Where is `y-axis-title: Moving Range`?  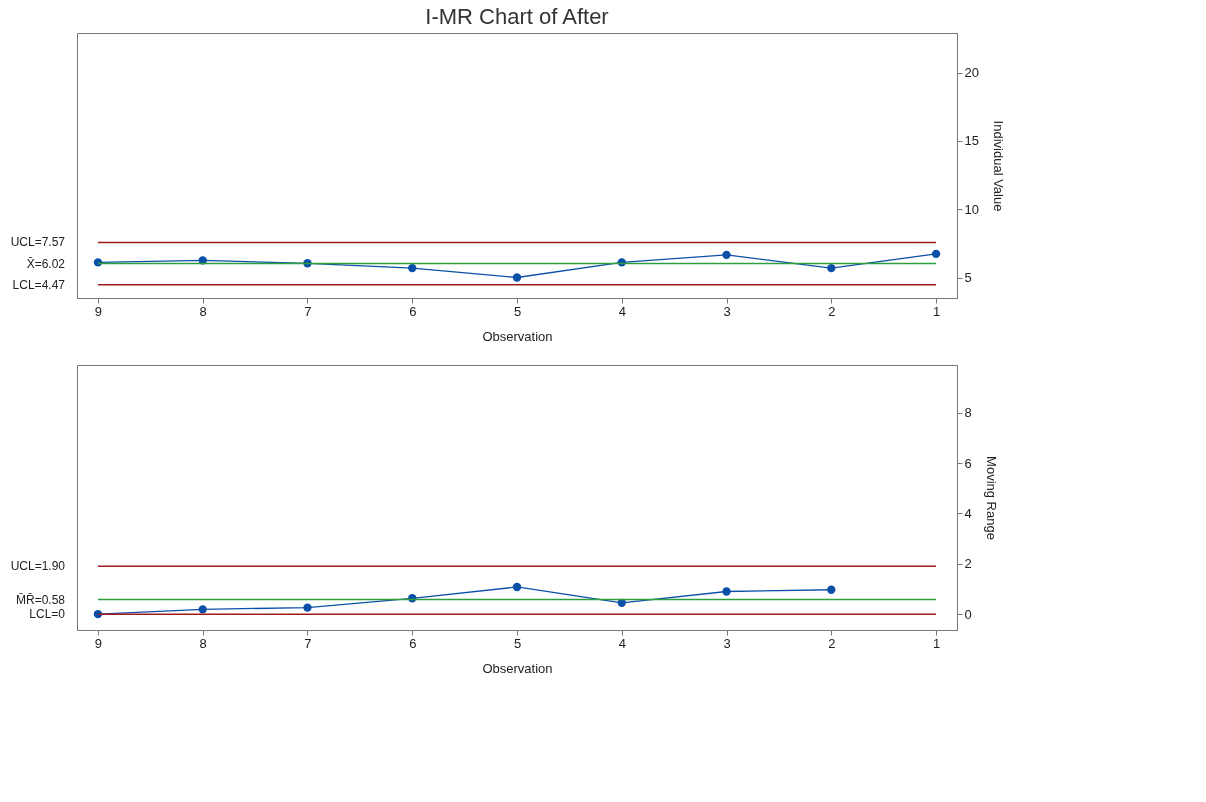
y-axis-title: Moving Range is located at coordinates (991, 498).